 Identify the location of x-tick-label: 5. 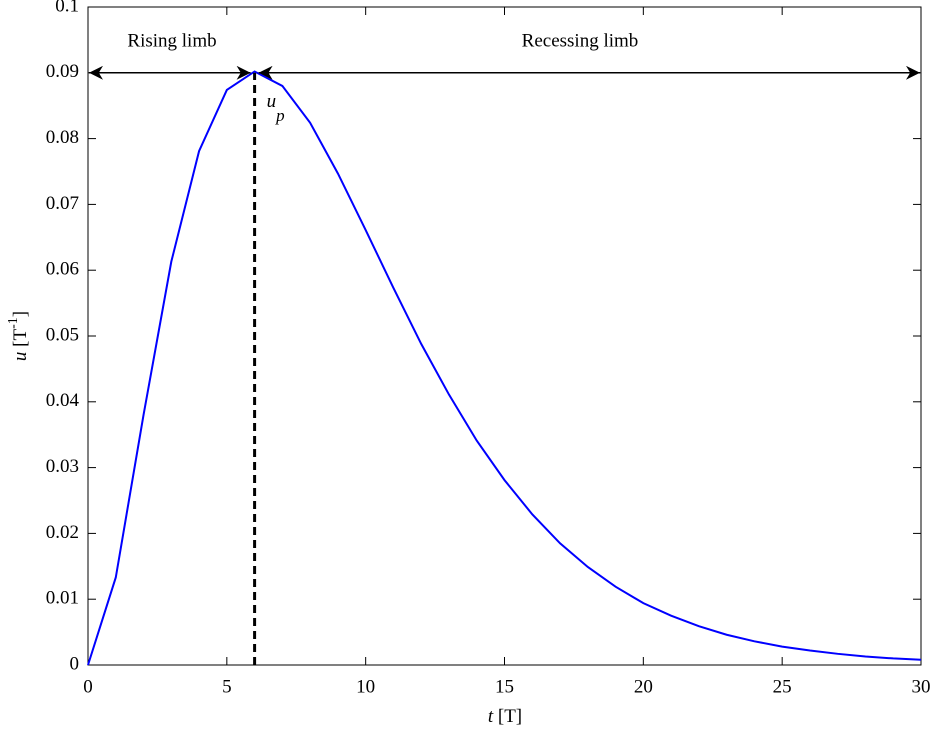
(227, 686).